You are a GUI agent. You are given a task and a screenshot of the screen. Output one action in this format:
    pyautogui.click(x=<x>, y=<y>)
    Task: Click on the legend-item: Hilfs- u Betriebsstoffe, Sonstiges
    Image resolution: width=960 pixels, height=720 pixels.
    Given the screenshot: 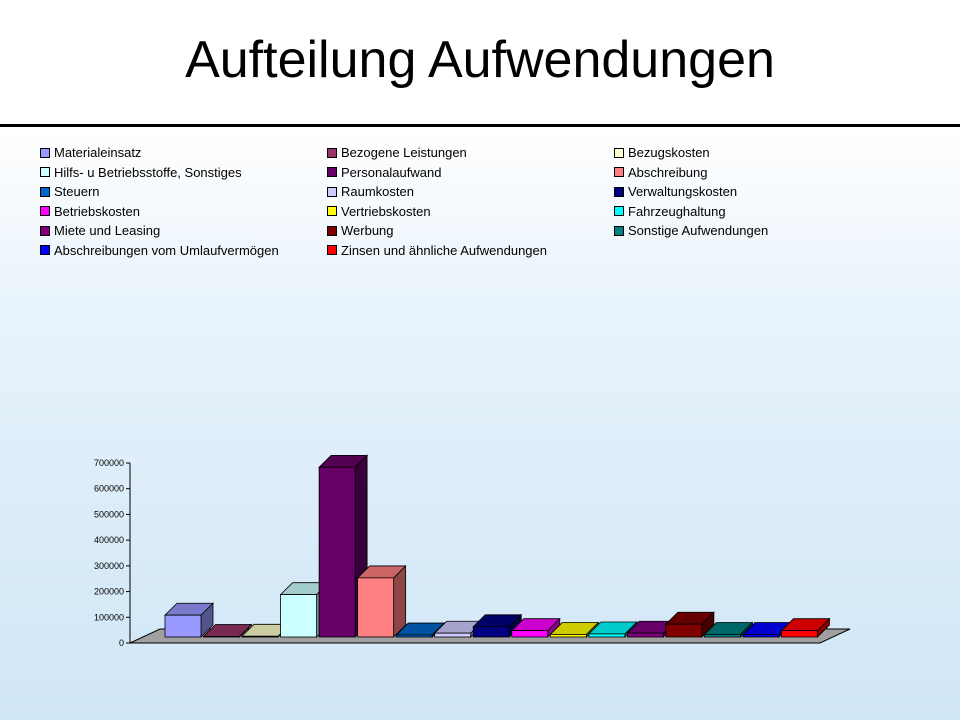 What is the action you would take?
    pyautogui.click(x=183, y=173)
    